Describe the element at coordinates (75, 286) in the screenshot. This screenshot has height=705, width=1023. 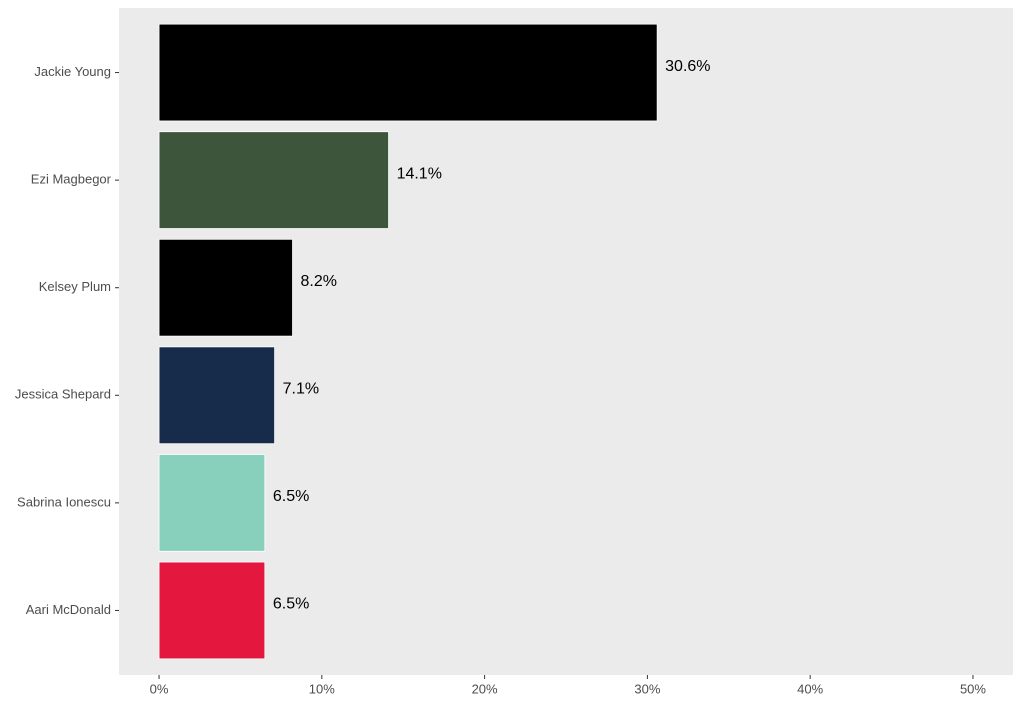
I see `y-tick-label: Kelsey Plum` at that location.